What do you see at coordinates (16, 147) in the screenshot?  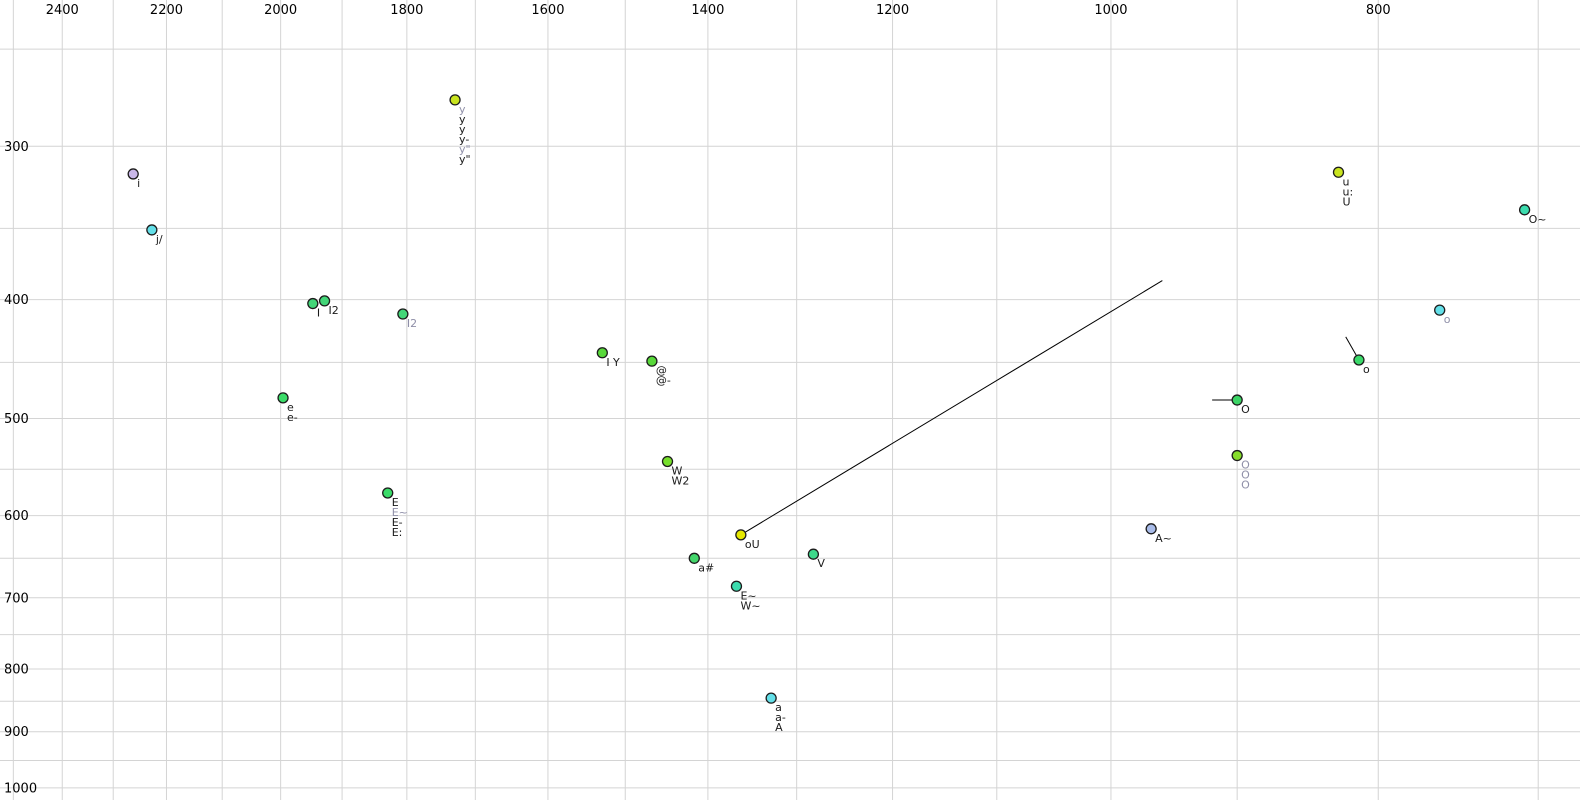 I see `y-axis-tick-label: 300` at bounding box center [16, 147].